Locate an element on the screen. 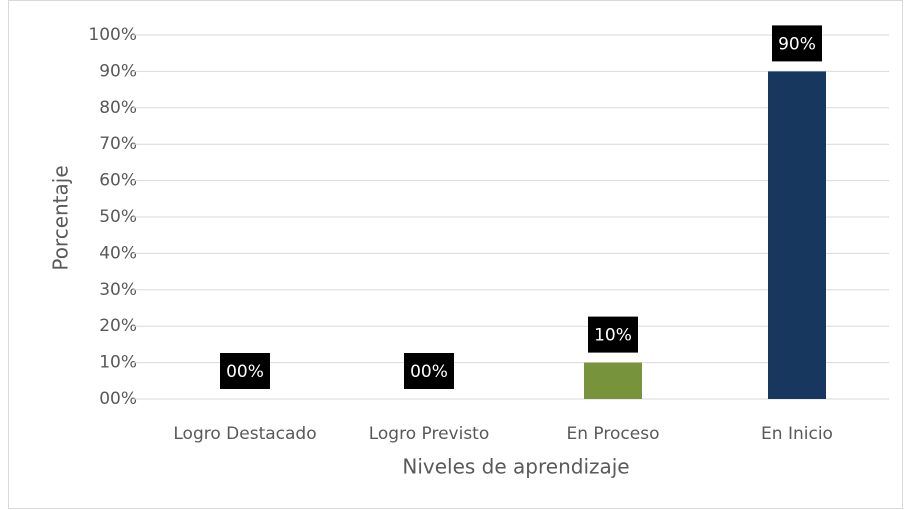 The height and width of the screenshot is (510, 904). y-tick-label: 40% is located at coordinates (118, 253).